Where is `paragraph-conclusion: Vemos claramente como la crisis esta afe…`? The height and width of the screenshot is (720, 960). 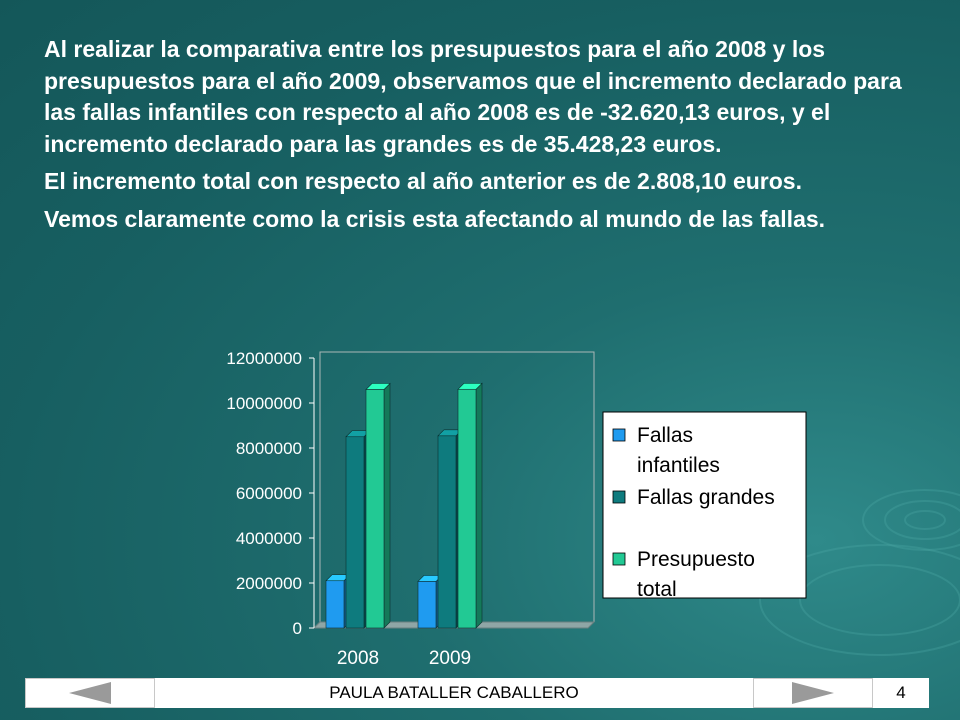
paragraph-conclusion: Vemos claramente como la crisis esta afe… is located at coordinates (435, 218).